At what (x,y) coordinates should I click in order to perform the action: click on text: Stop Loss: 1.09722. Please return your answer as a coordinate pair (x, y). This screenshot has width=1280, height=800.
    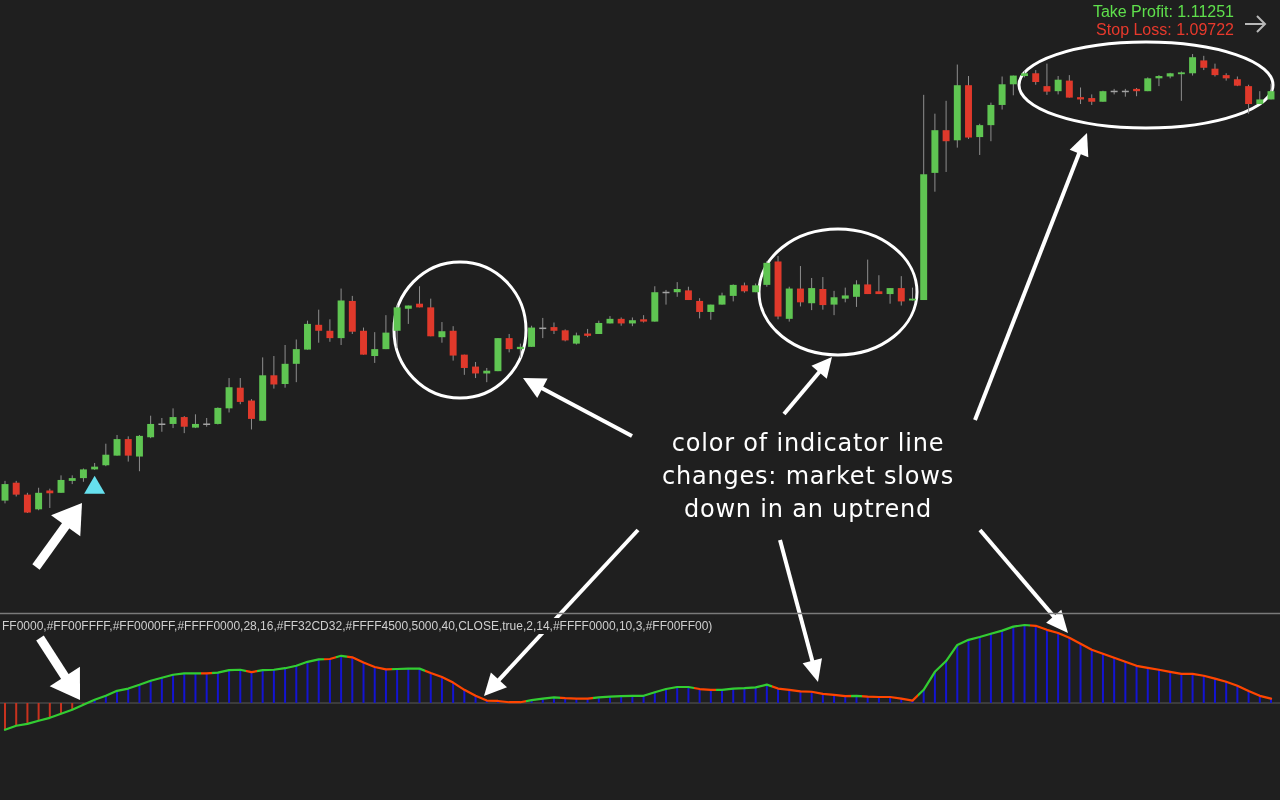
    Looking at the image, I should click on (1165, 29).